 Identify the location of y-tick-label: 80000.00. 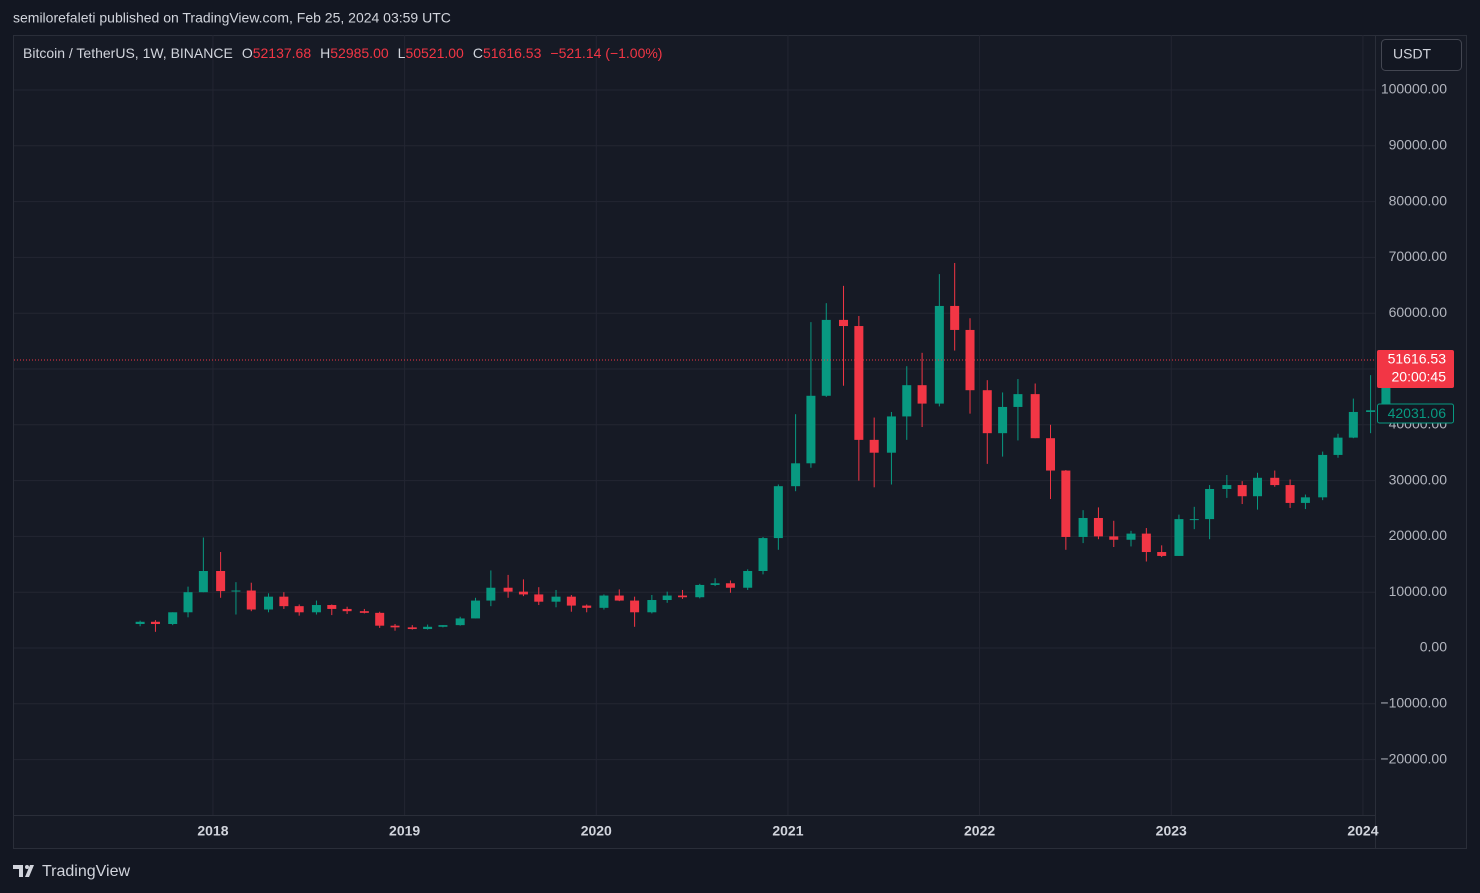
(1418, 200).